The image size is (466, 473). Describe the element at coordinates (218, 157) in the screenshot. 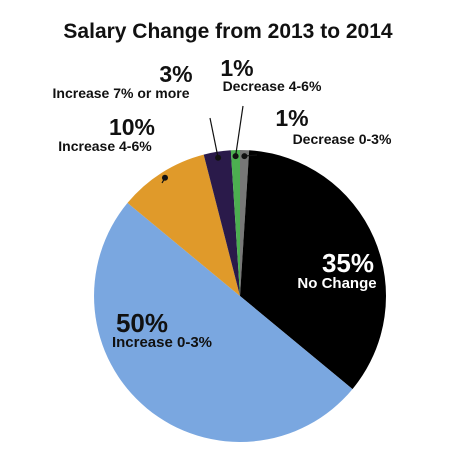

I see `leader-dot-increase-7-or-more` at that location.